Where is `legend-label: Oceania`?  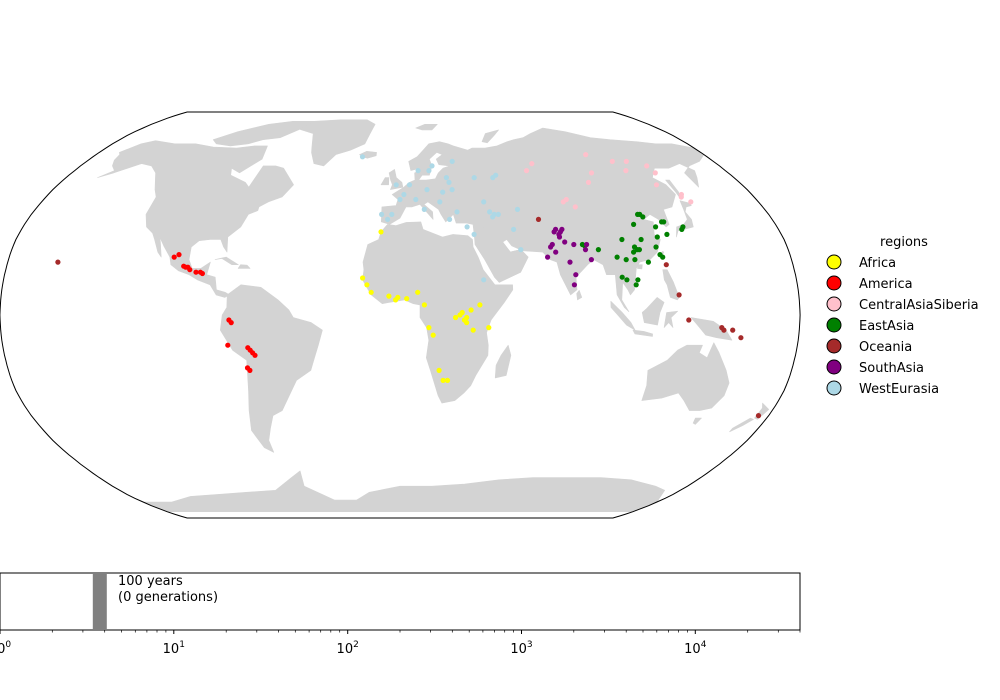
legend-label: Oceania is located at coordinates (885, 347).